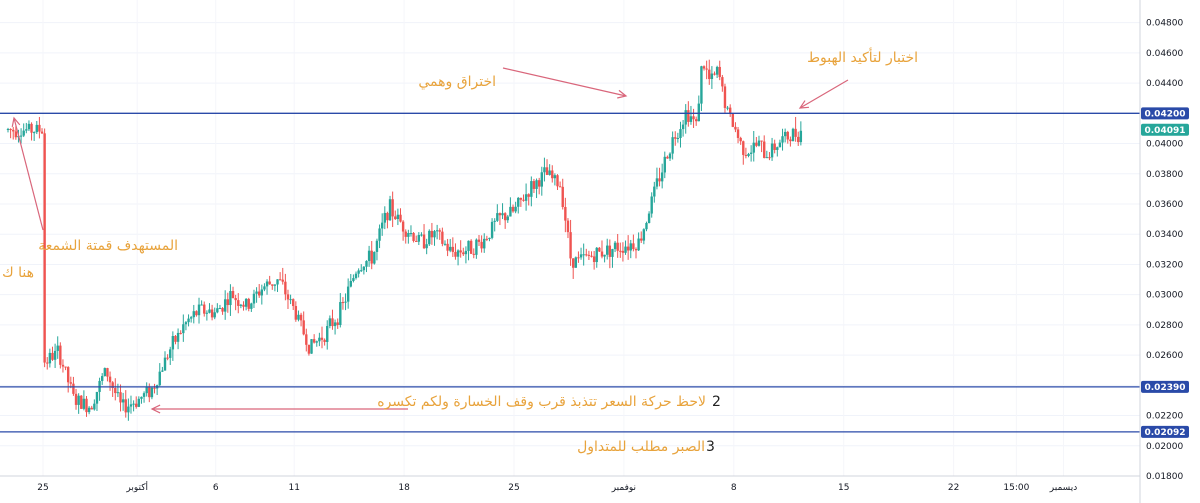  What do you see at coordinates (804, 104) in the screenshot?
I see `arrow-head` at bounding box center [804, 104].